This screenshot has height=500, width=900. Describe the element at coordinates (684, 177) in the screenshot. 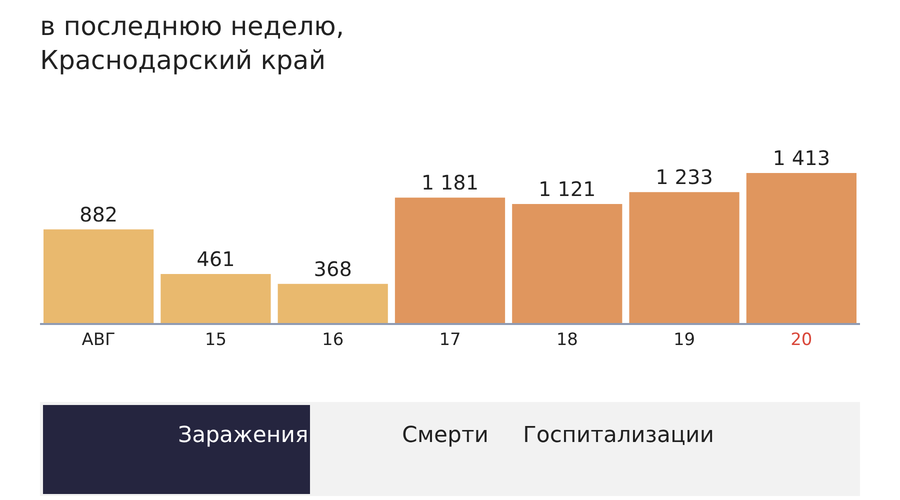

I see `data-label: 1 233` at that location.